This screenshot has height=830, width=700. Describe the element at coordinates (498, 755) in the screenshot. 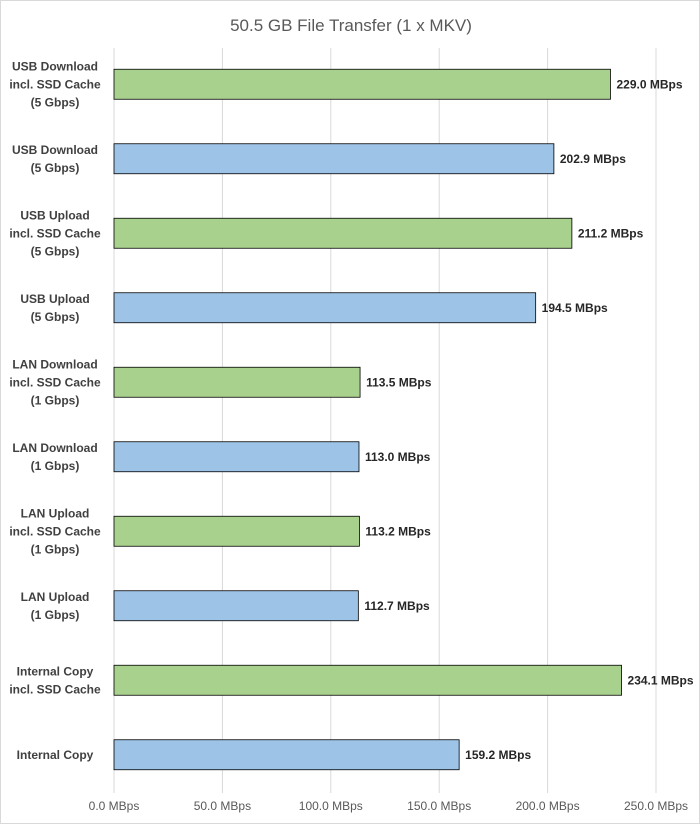

I see `data-label: 159.2 MBps` at that location.